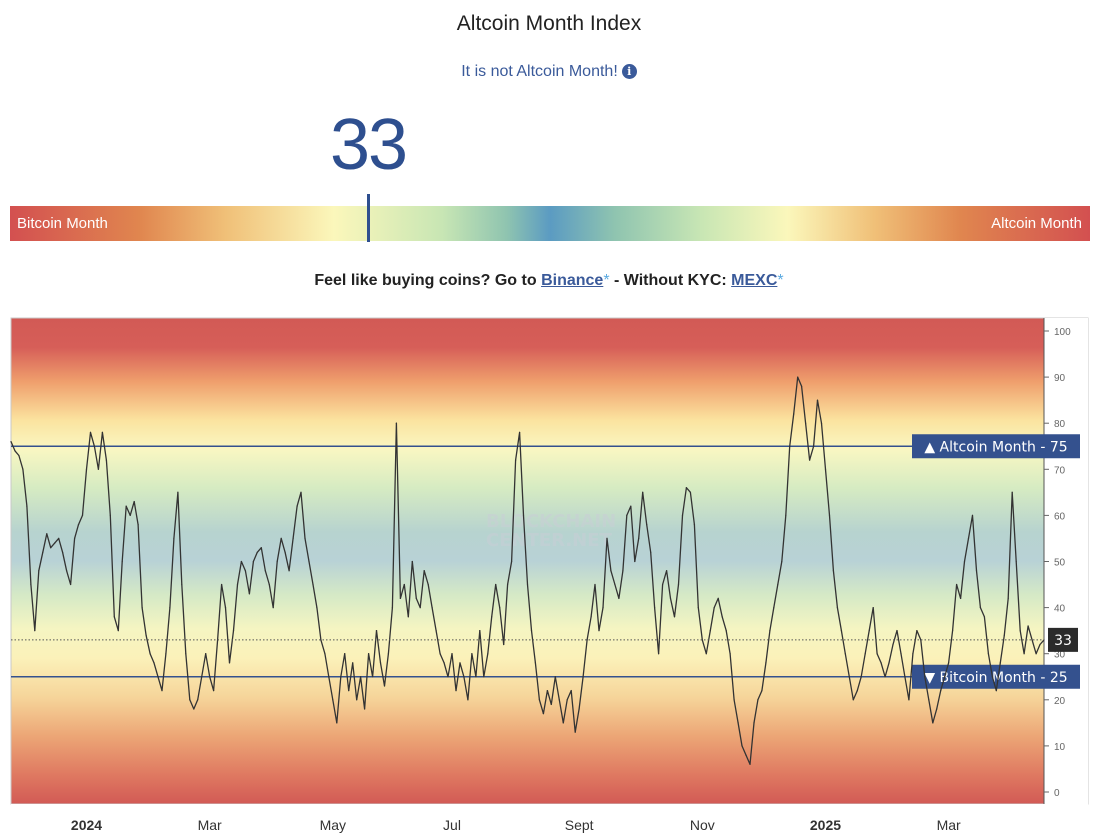 This screenshot has width=1098, height=840. What do you see at coordinates (428, 280) in the screenshot?
I see `promo-text: Feel like buying coins? Go to` at bounding box center [428, 280].